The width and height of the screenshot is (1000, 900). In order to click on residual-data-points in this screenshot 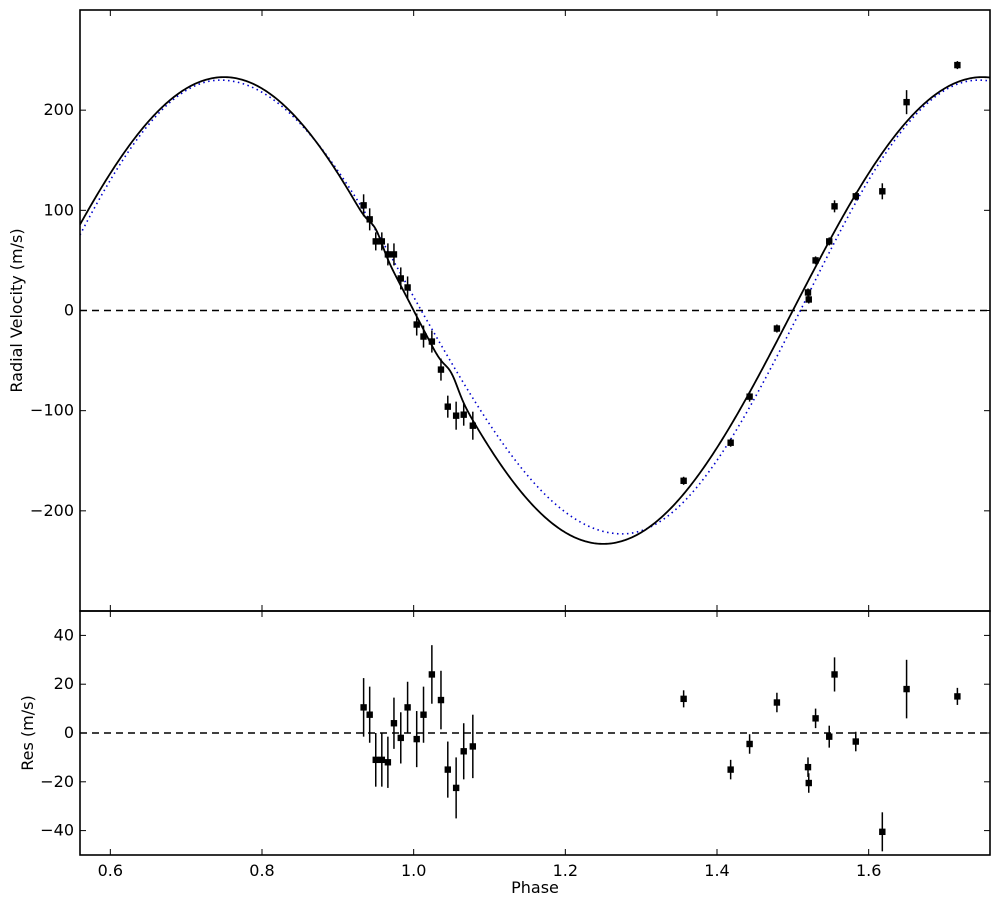, I will do `click(660, 748)`.